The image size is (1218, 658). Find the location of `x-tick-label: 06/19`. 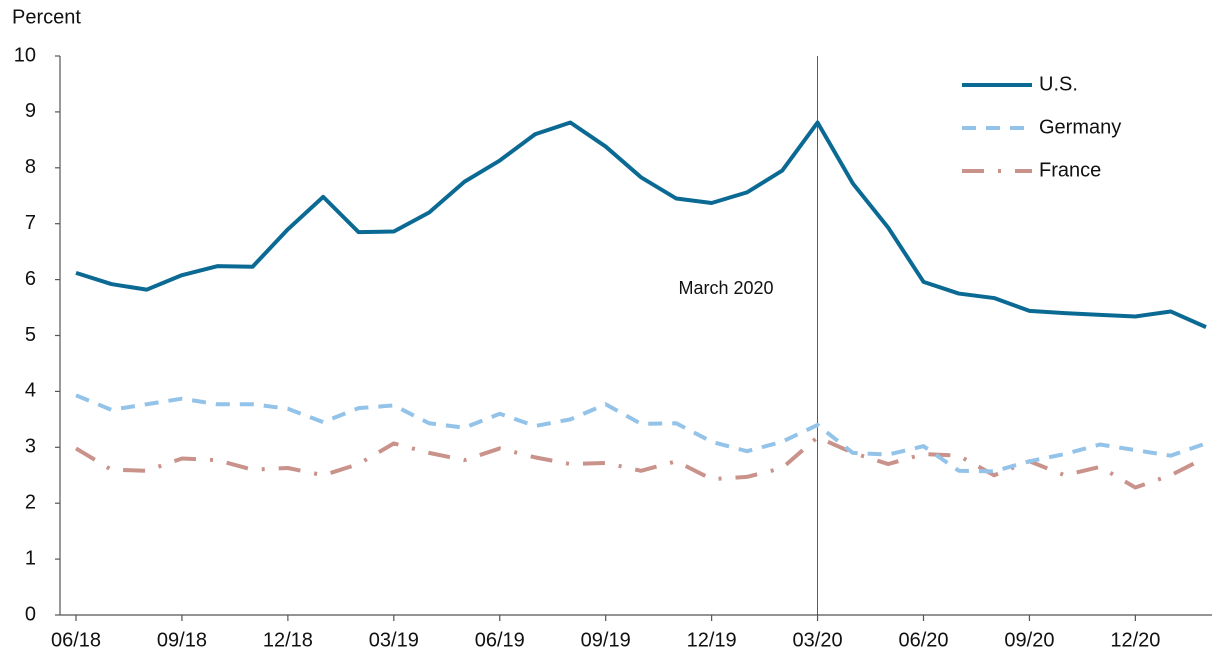

x-tick-label: 06/19 is located at coordinates (500, 640).